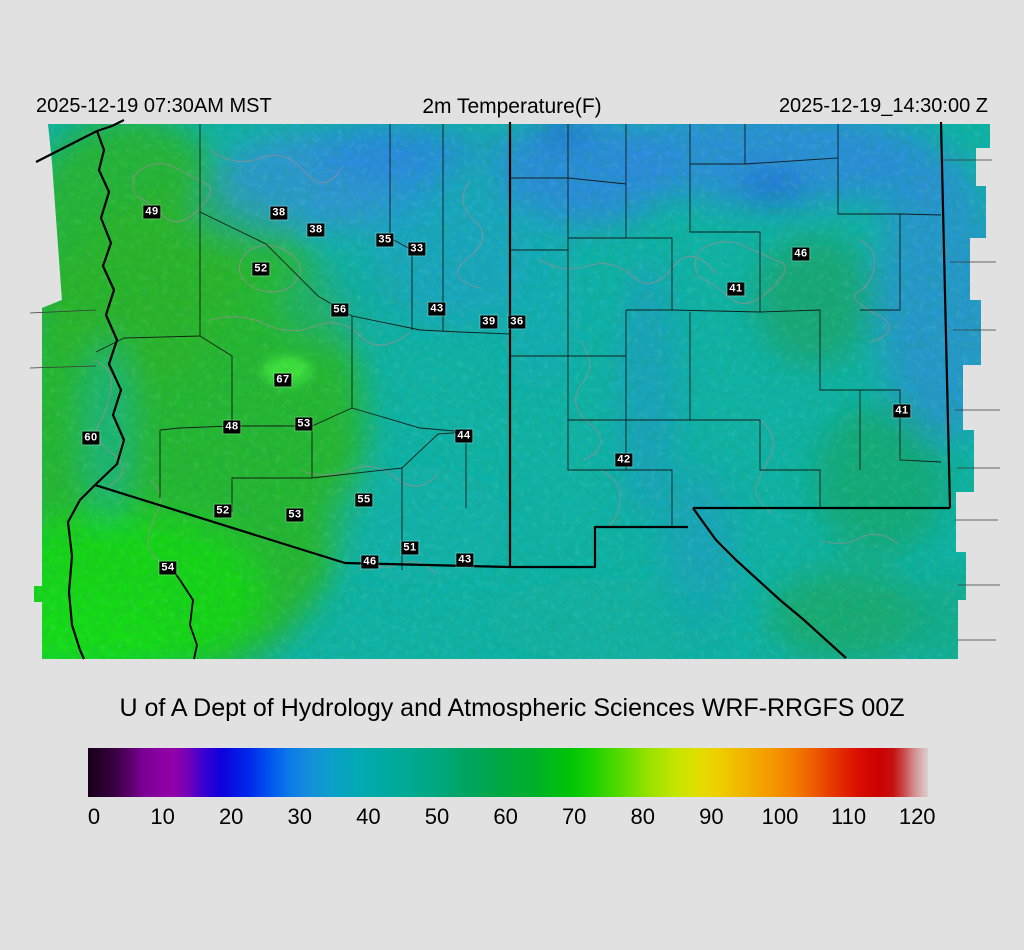 This screenshot has width=1024, height=950. Describe the element at coordinates (769, 583) in the screenshot. I see `rio-grande-border` at that location.